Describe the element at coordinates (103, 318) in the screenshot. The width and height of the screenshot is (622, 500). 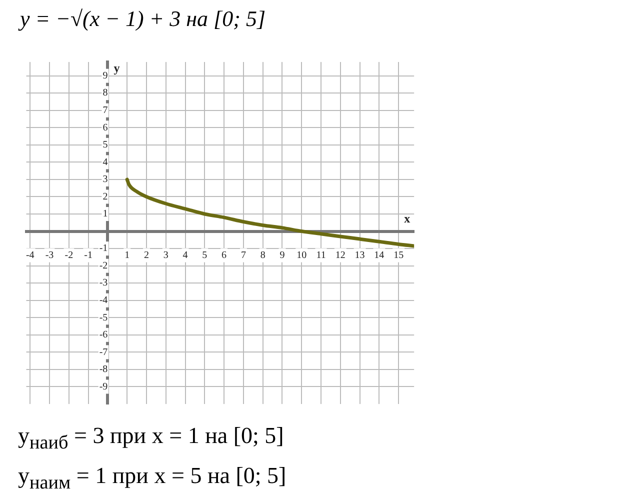
I see `y-tick-label: -5` at that location.